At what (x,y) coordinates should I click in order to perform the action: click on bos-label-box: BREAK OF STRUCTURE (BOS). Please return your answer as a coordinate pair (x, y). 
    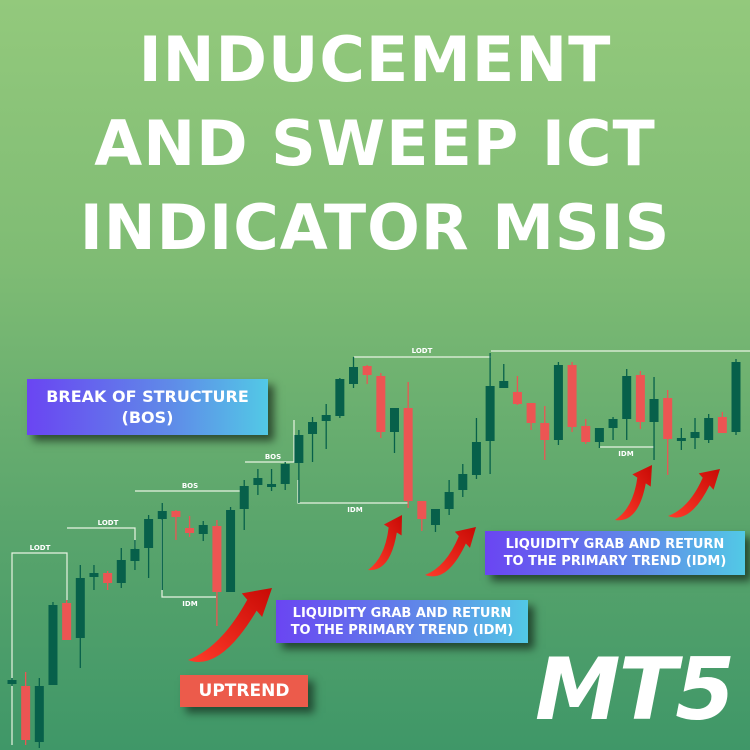
    Looking at the image, I should click on (147, 407).